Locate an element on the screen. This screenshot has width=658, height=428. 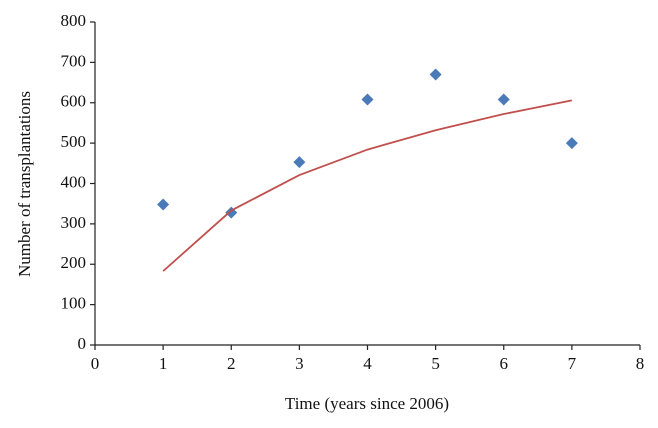
y-tick-label: 500 is located at coordinates (74, 141).